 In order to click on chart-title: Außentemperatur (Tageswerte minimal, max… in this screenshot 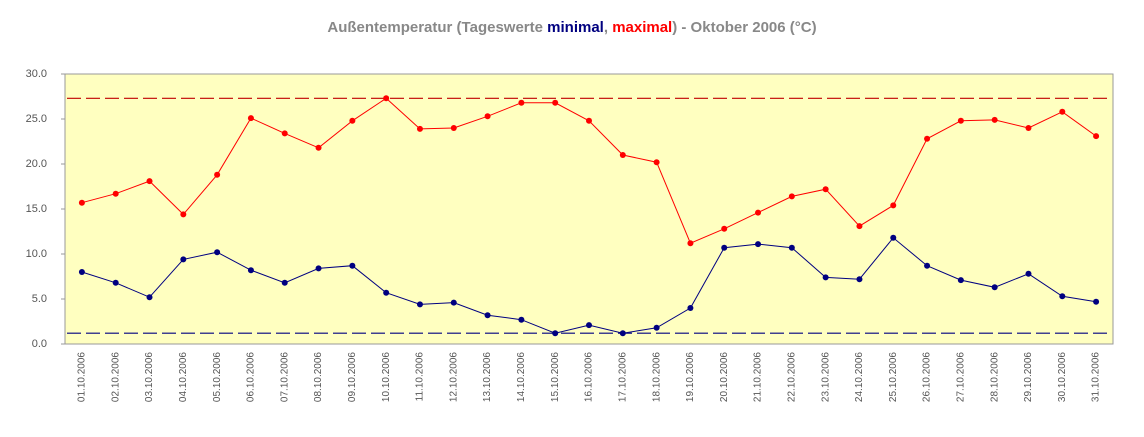, I will do `click(571, 27)`.